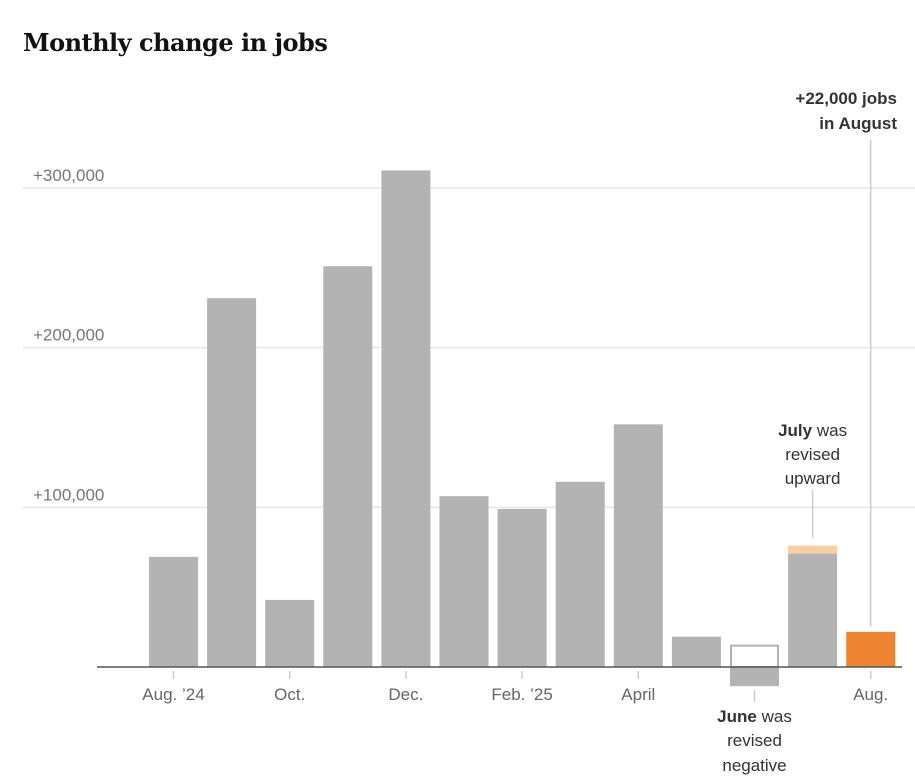 This screenshot has width=915, height=782. What do you see at coordinates (68, 335) in the screenshot?
I see `y-tick-label: +200,000` at bounding box center [68, 335].